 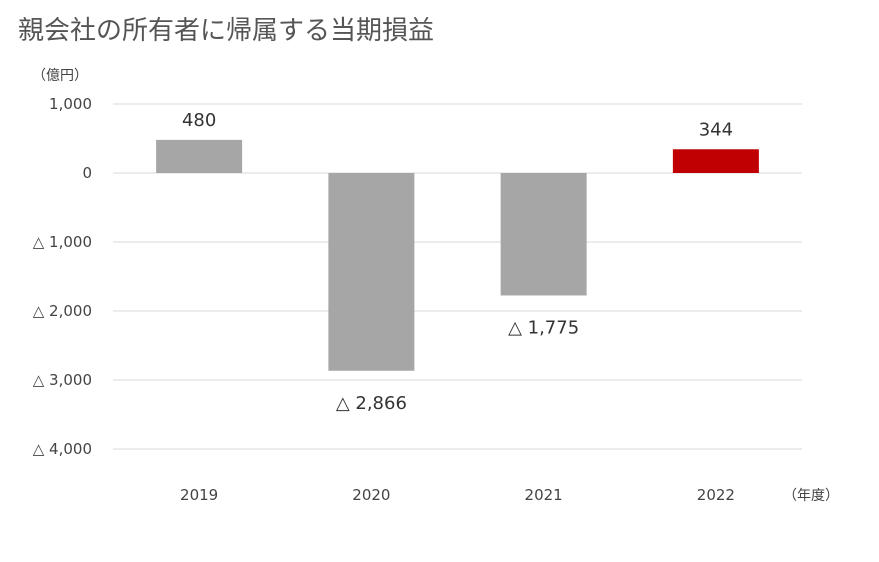 I want to click on y-unit-label: （億円）, so click(x=60, y=76).